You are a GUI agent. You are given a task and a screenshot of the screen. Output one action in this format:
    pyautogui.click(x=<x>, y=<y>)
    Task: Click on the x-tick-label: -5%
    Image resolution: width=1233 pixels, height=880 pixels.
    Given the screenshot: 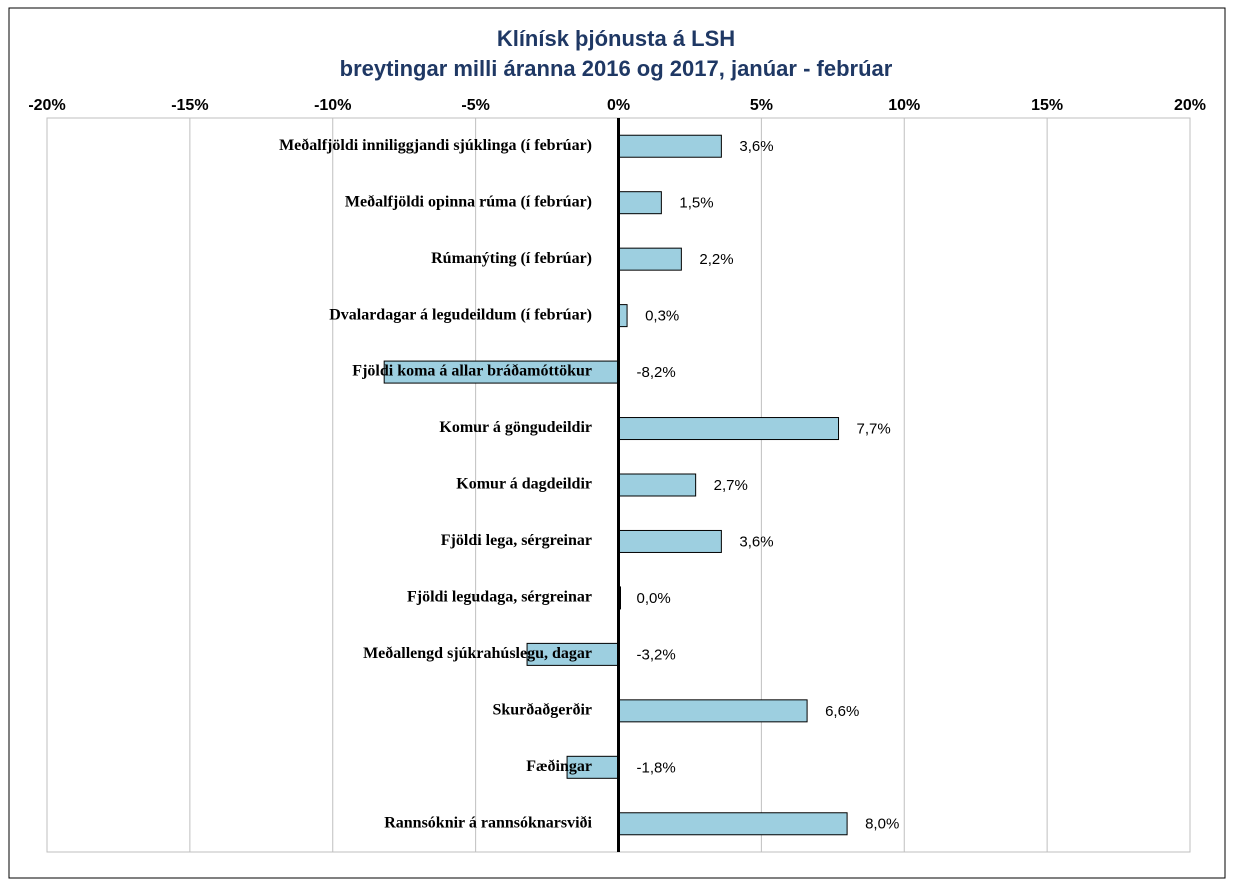 What is the action you would take?
    pyautogui.click(x=475, y=105)
    